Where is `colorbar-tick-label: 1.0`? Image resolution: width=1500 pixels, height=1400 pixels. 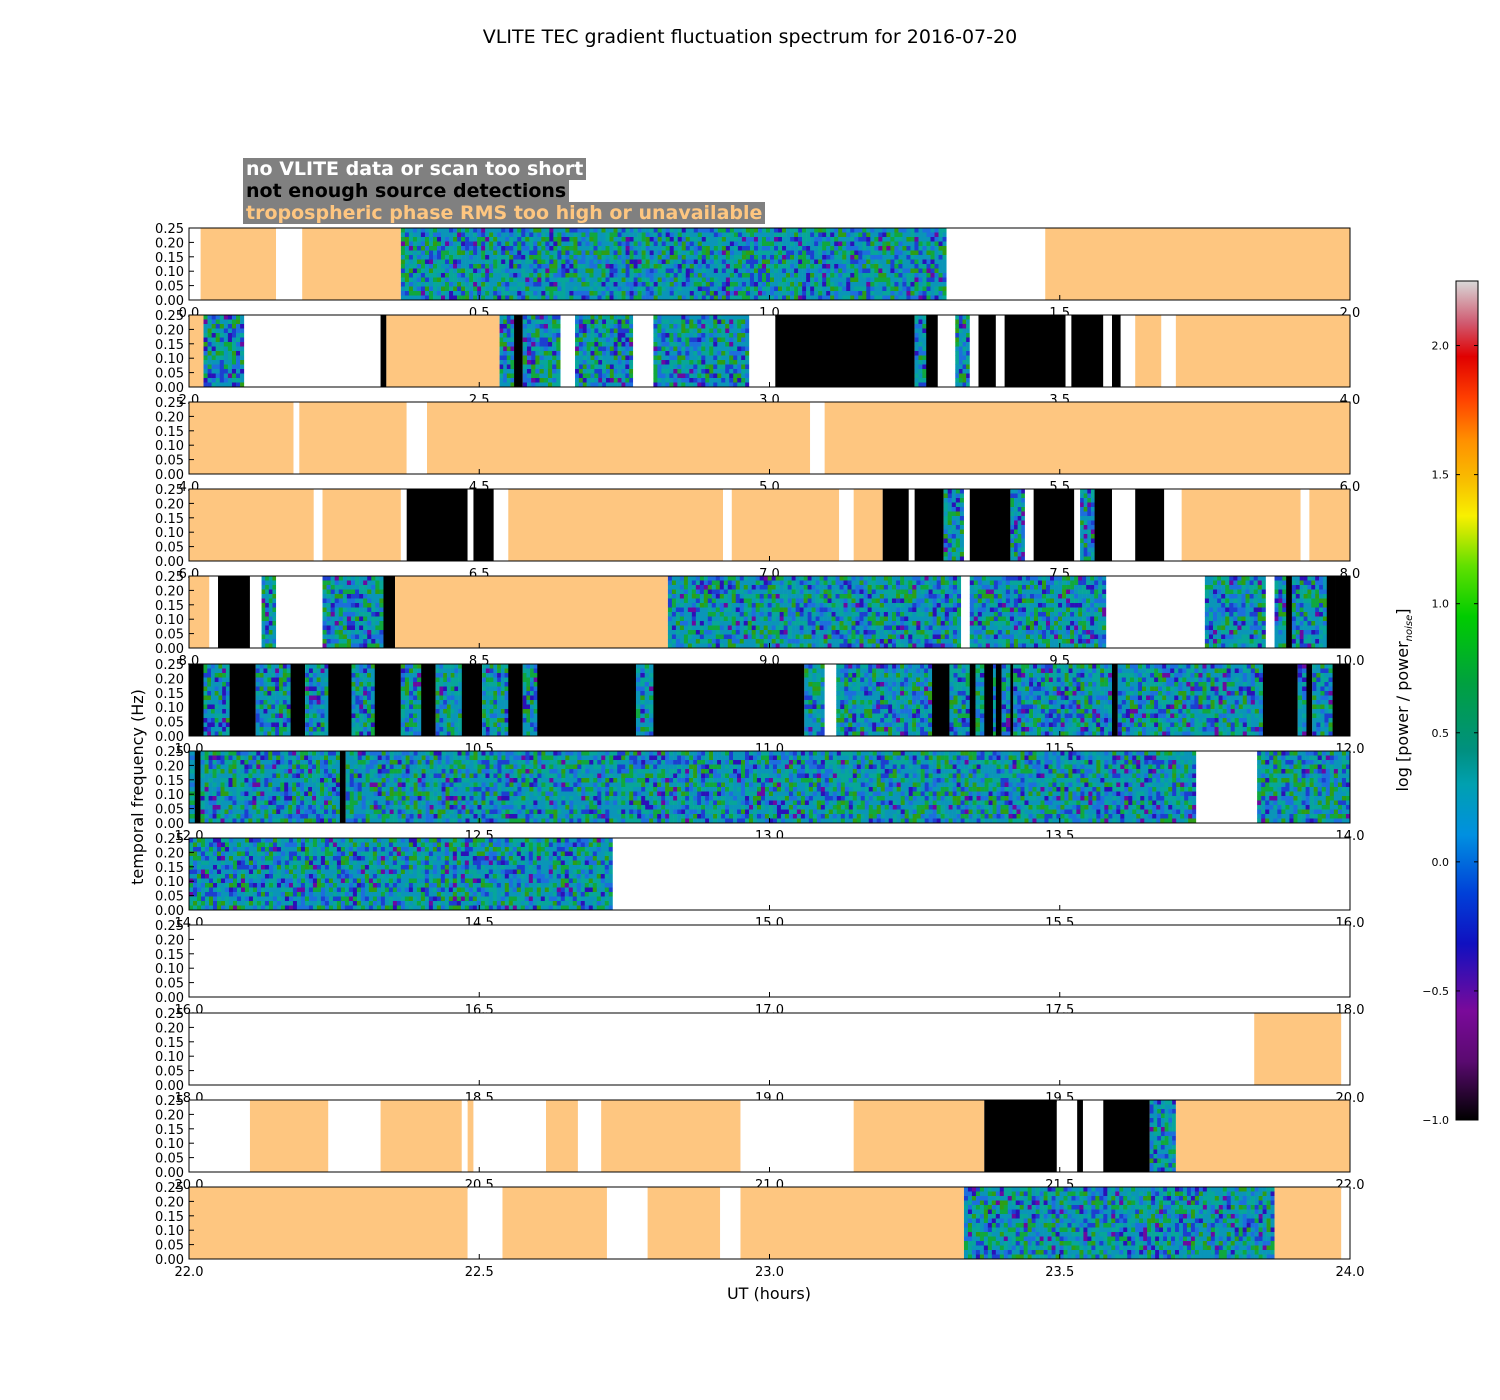 colorbar-tick-label: 1.0 is located at coordinates (1441, 604).